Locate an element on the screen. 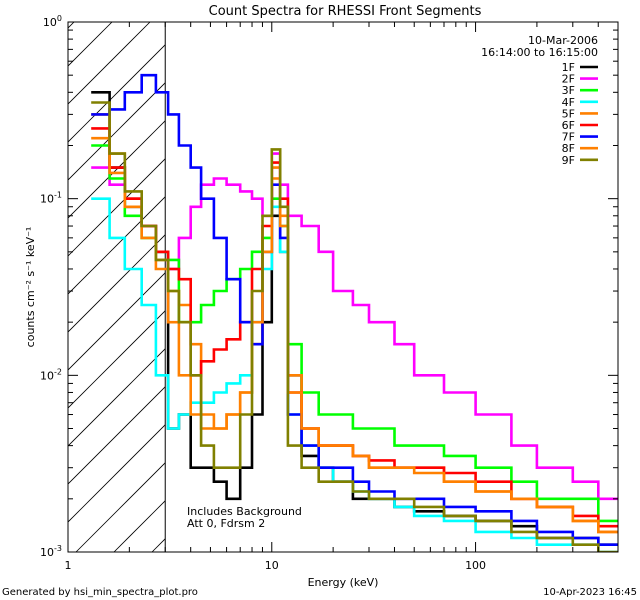 The width and height of the screenshot is (640, 600). legend-time-range: 16:14:00 to 16:15:00 is located at coordinates (539, 52).